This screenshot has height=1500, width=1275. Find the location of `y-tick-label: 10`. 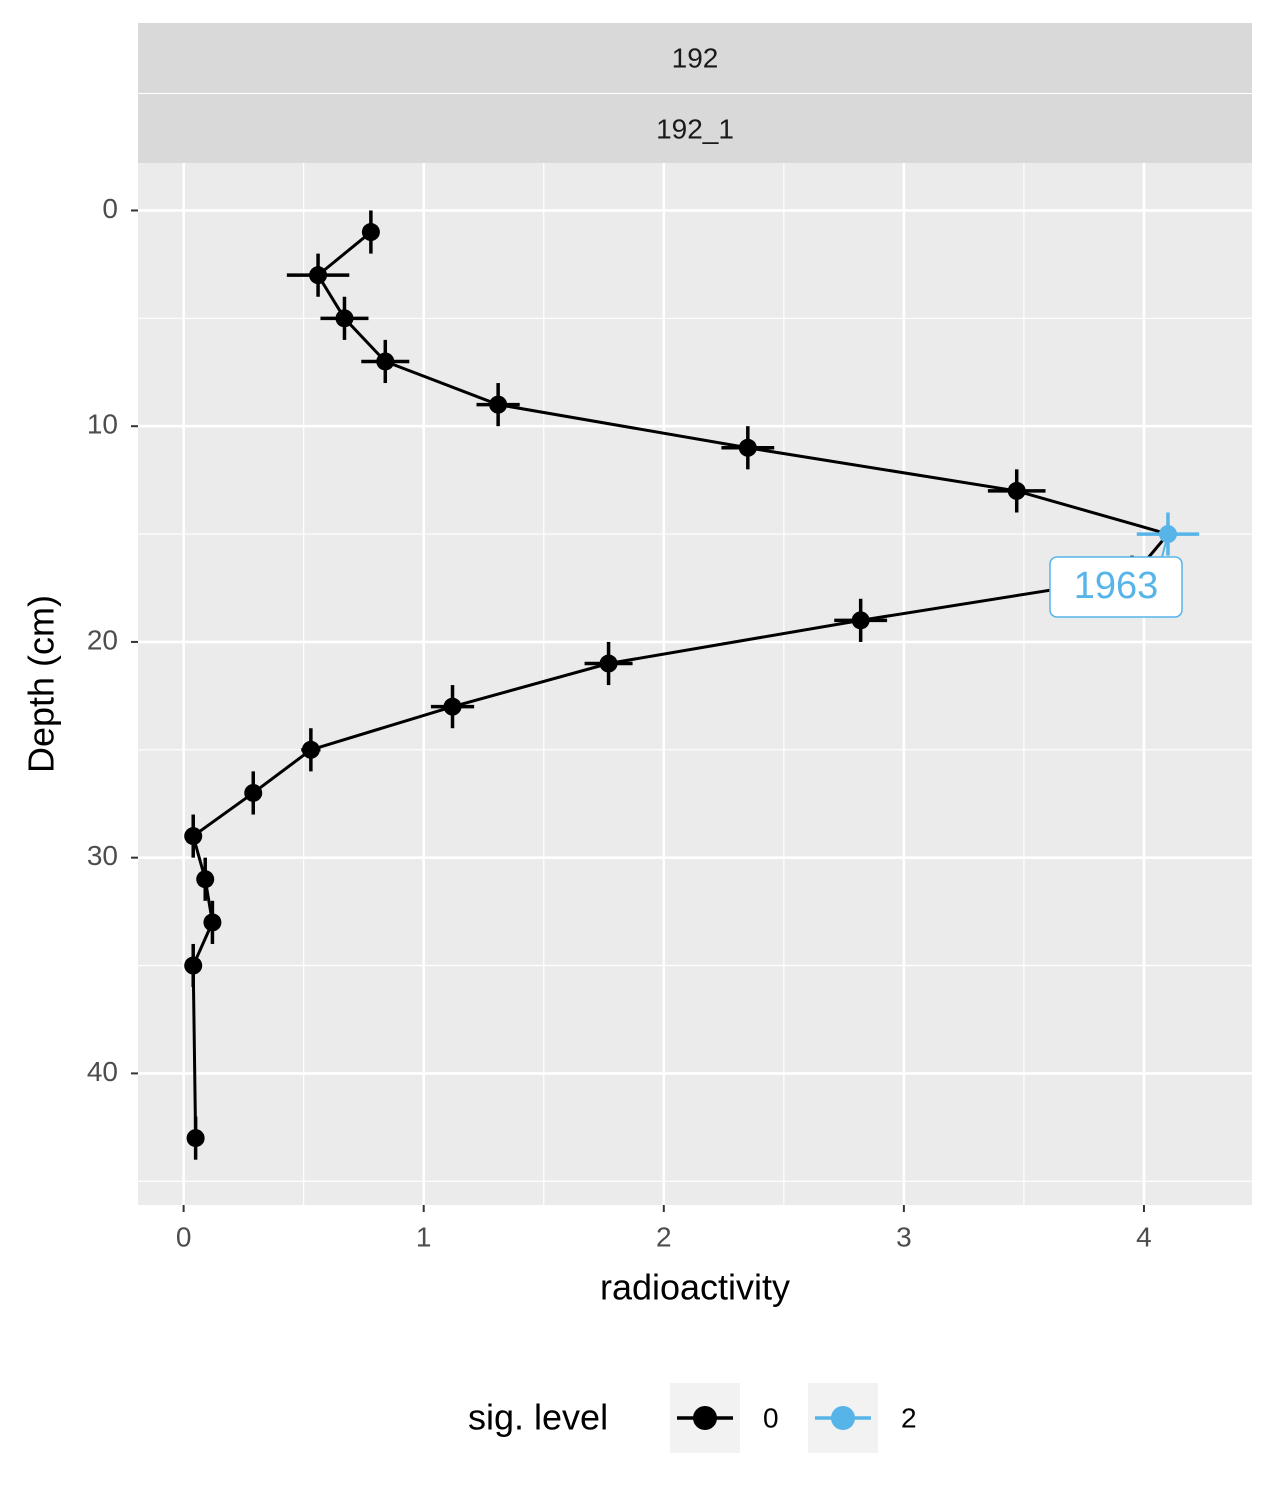

y-tick-label: 10 is located at coordinates (102, 424).